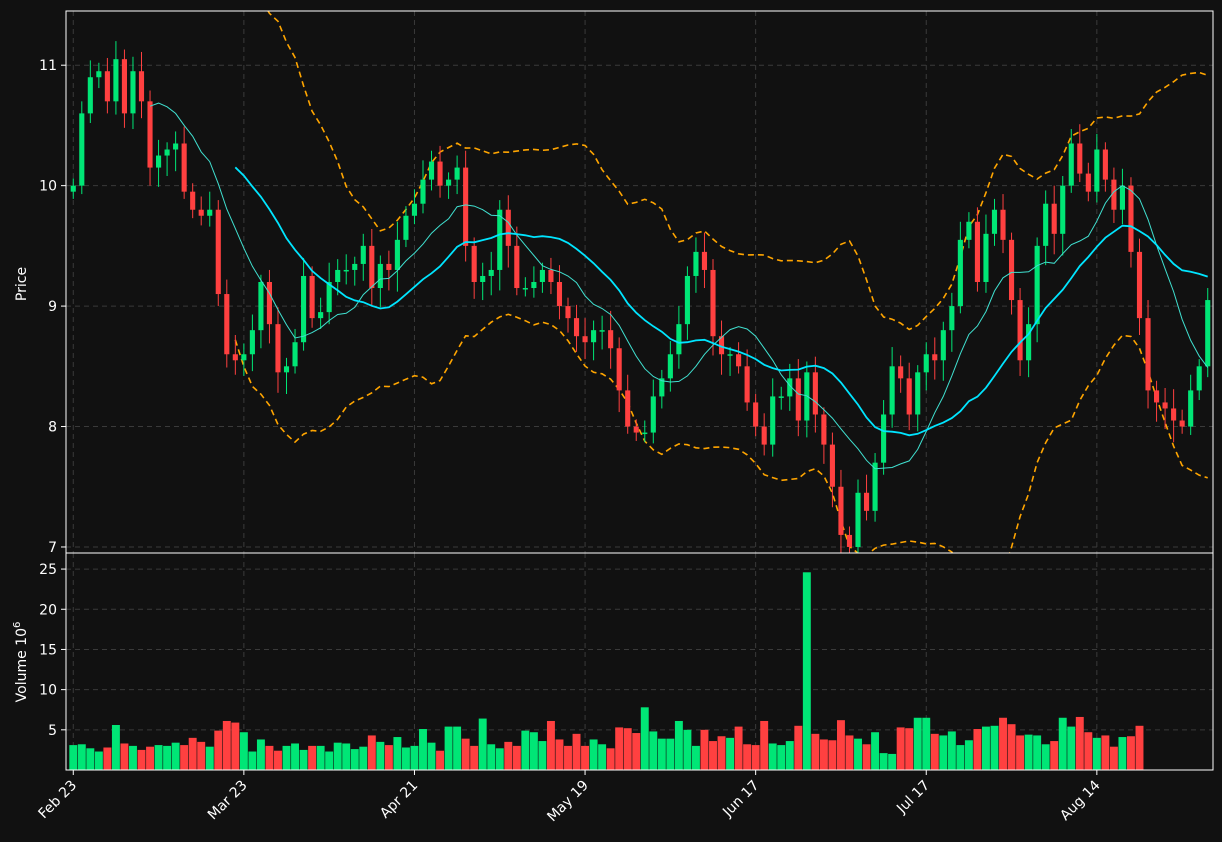 The image size is (1222, 842). What do you see at coordinates (17, 625) in the screenshot?
I see `volume-axis-label-exponent: 6` at bounding box center [17, 625].